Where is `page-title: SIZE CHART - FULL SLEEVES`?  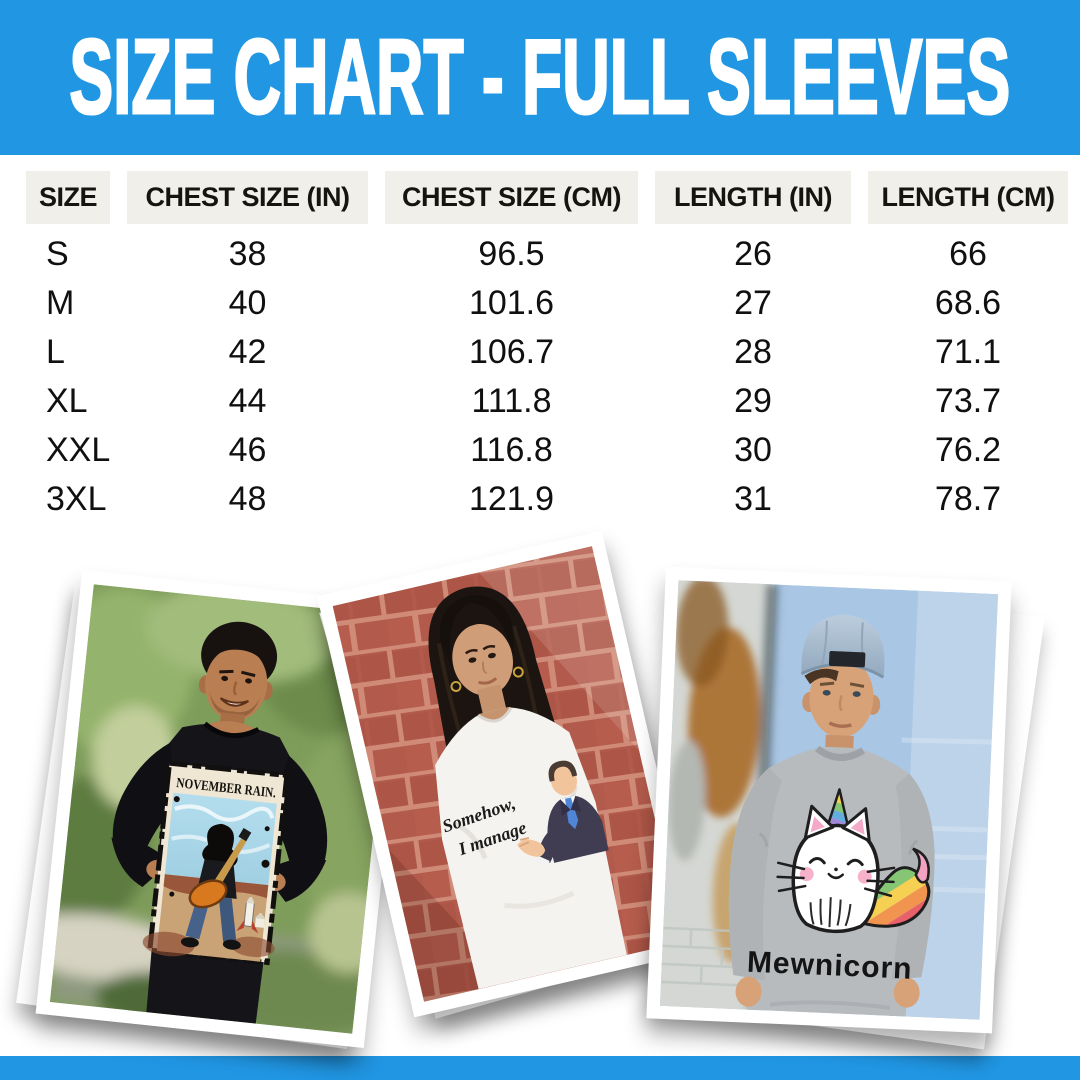
page-title: SIZE CHART - FULL SLEEVES is located at coordinates (540, 77).